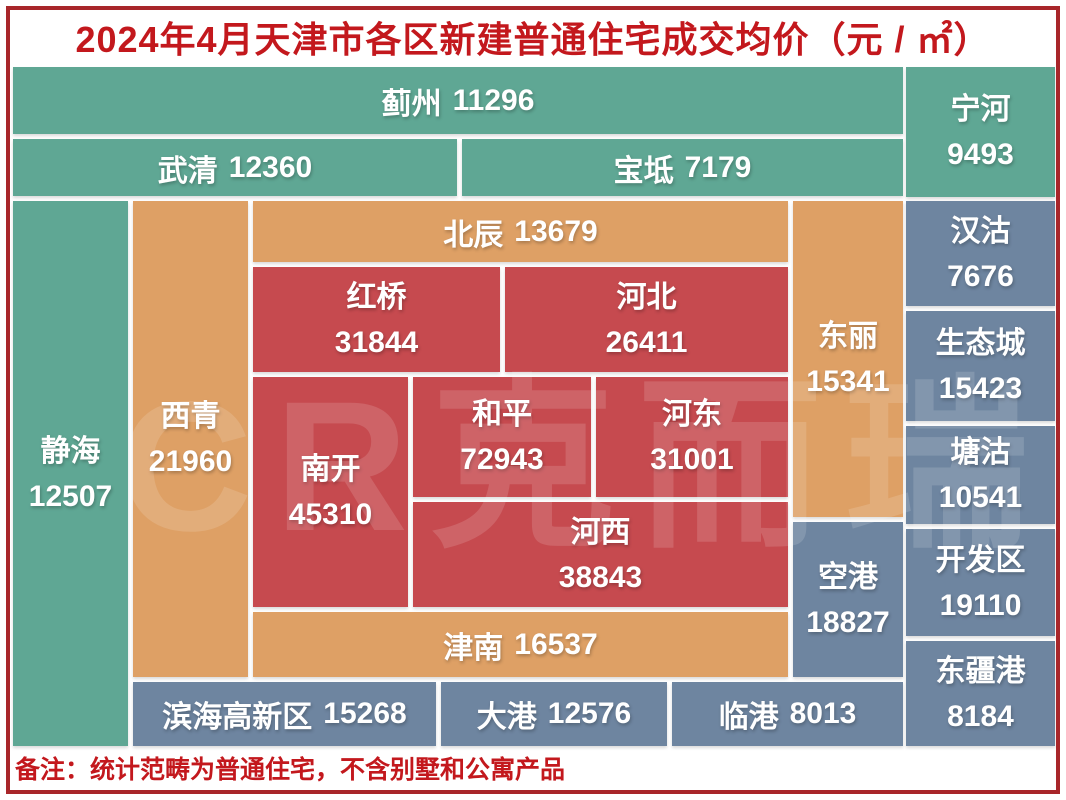 The width and height of the screenshot is (1066, 800). What do you see at coordinates (70, 473) in the screenshot?
I see `district-jinghai: 静海 12507` at bounding box center [70, 473].